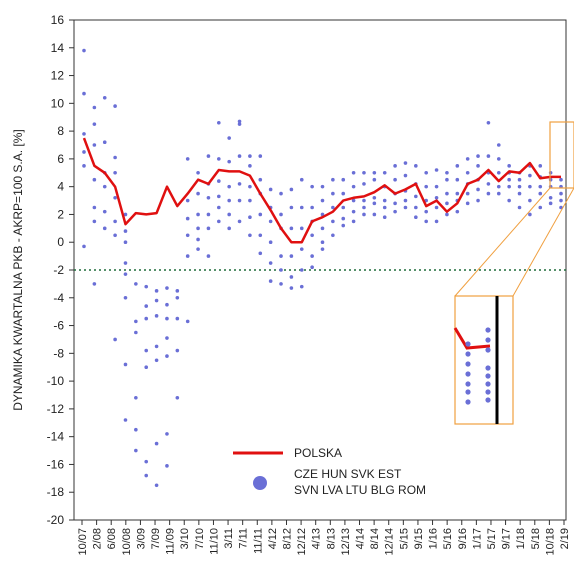  Describe the element at coordinates (244, 538) in the screenshot. I see `x-tick-label: 7/11` at that location.